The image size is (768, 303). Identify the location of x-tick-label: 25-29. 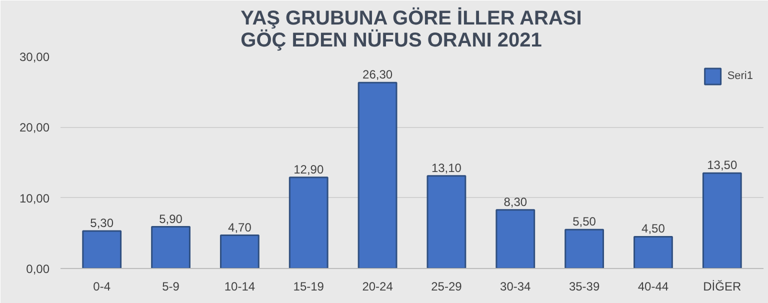
(446, 287).